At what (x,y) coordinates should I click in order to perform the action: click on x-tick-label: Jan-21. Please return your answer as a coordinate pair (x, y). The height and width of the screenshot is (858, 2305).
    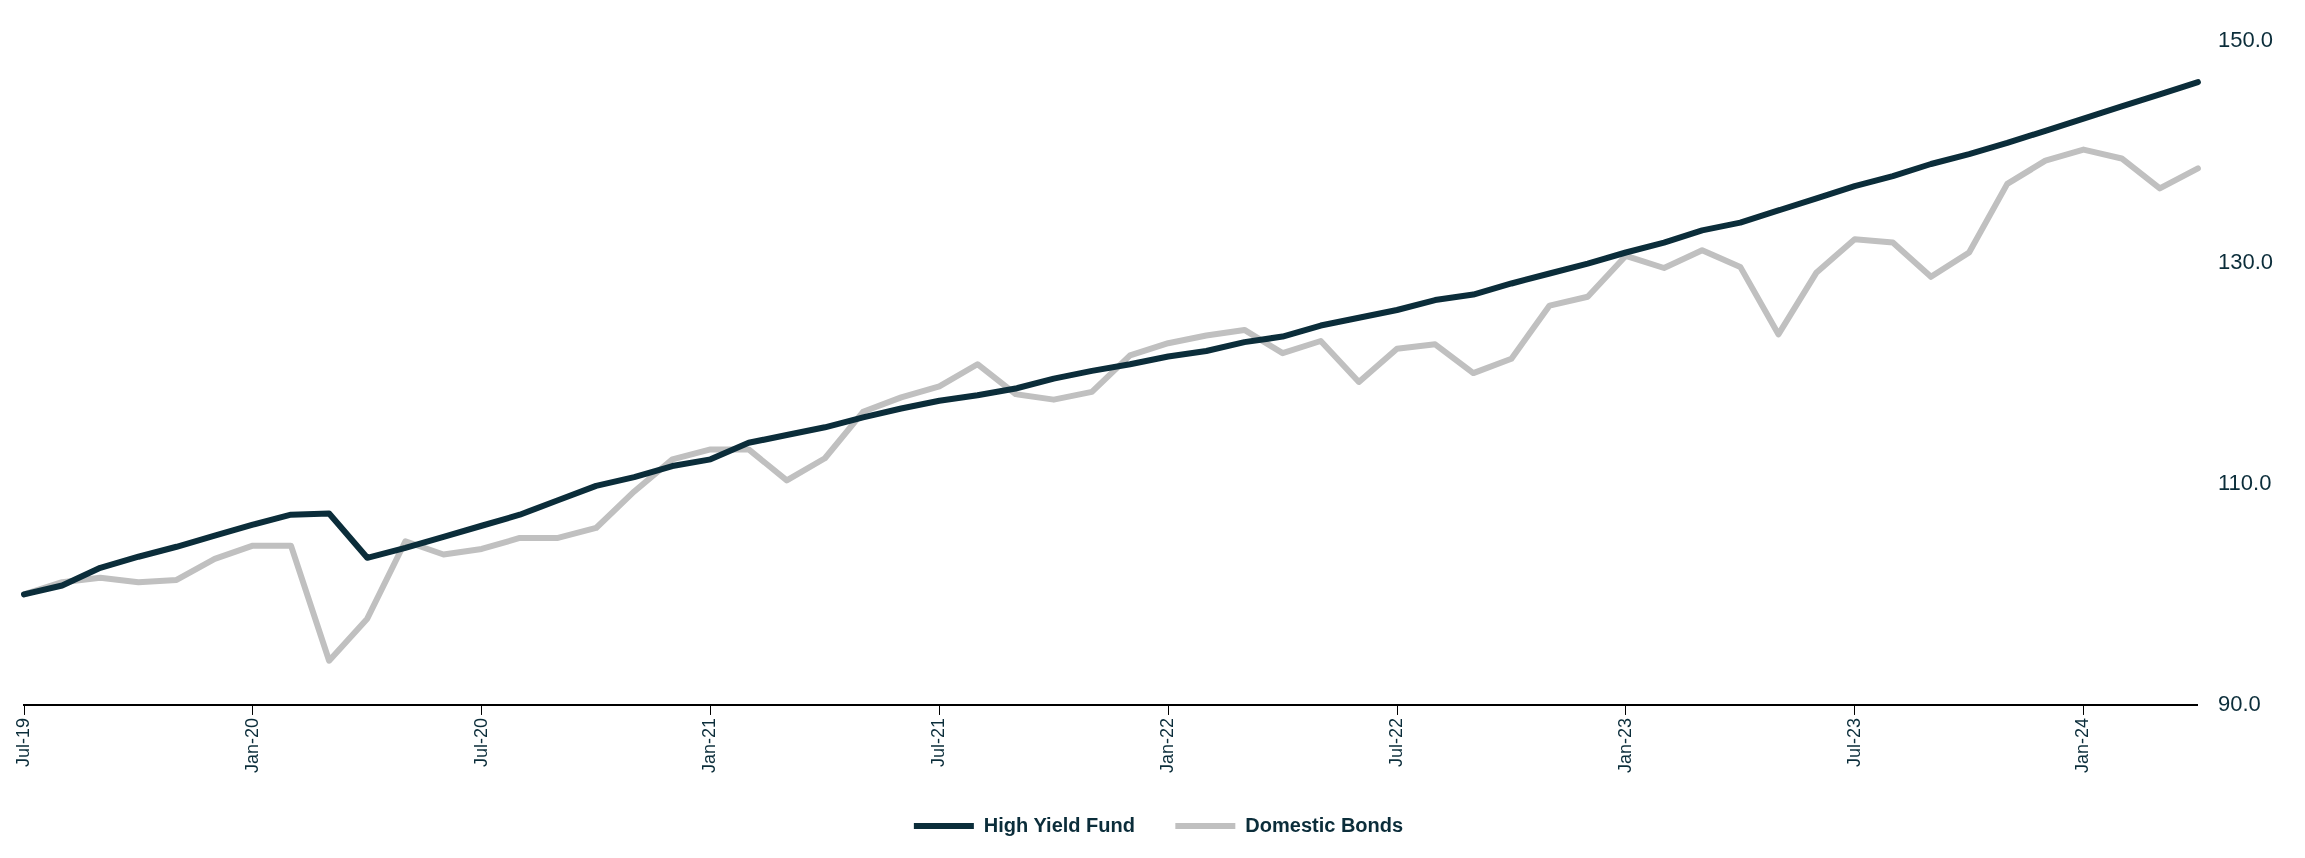
    Looking at the image, I should click on (709, 745).